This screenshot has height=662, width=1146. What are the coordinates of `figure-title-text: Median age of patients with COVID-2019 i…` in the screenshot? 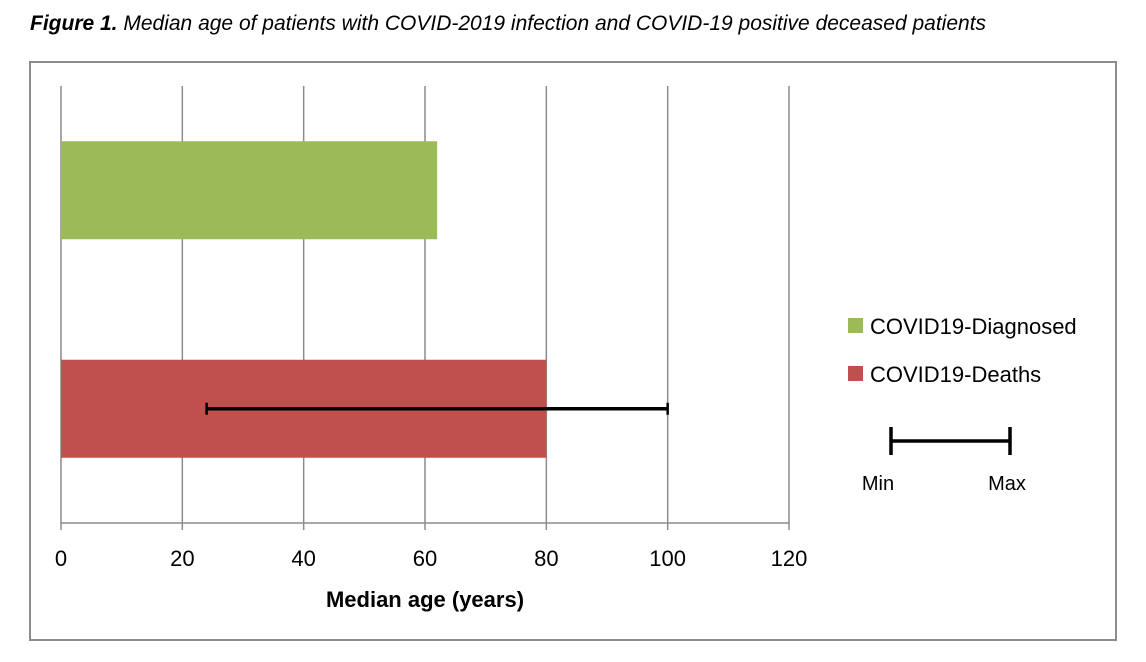 It's located at (552, 23).